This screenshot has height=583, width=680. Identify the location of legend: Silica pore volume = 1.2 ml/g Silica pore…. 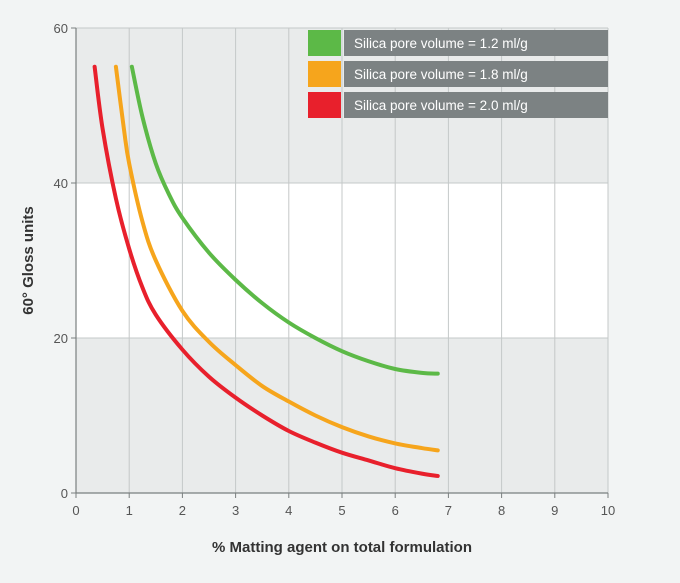
(458, 74).